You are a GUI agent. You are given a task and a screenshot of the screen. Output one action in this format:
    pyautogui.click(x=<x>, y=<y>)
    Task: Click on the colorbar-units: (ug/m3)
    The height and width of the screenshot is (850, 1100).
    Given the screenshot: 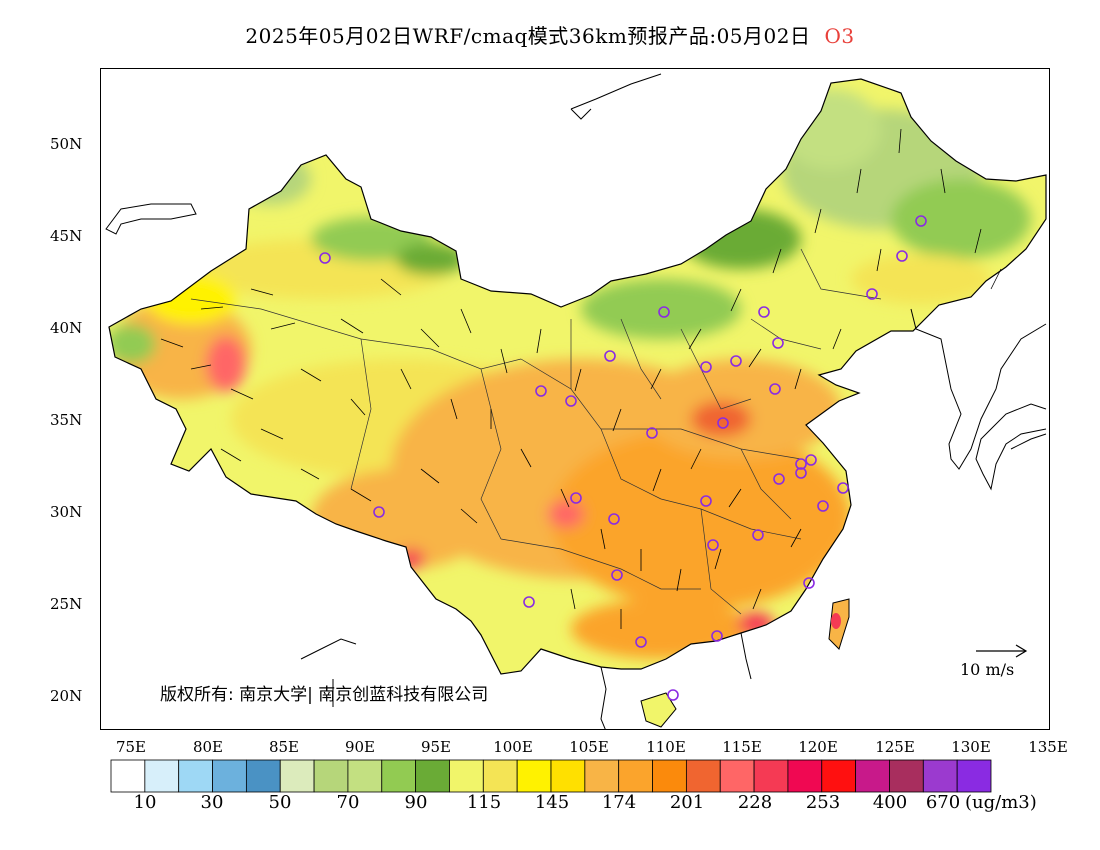 What is the action you would take?
    pyautogui.click(x=1001, y=802)
    